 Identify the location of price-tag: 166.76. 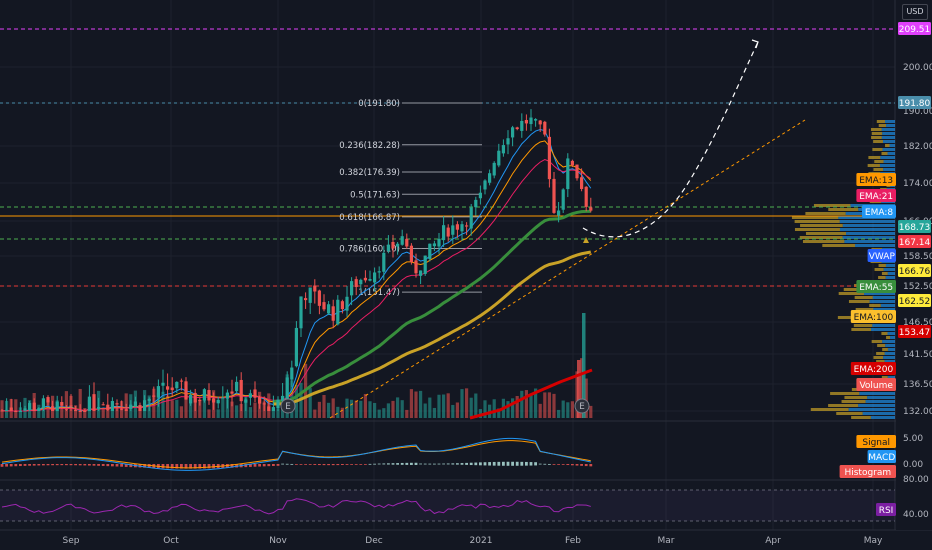
(915, 272).